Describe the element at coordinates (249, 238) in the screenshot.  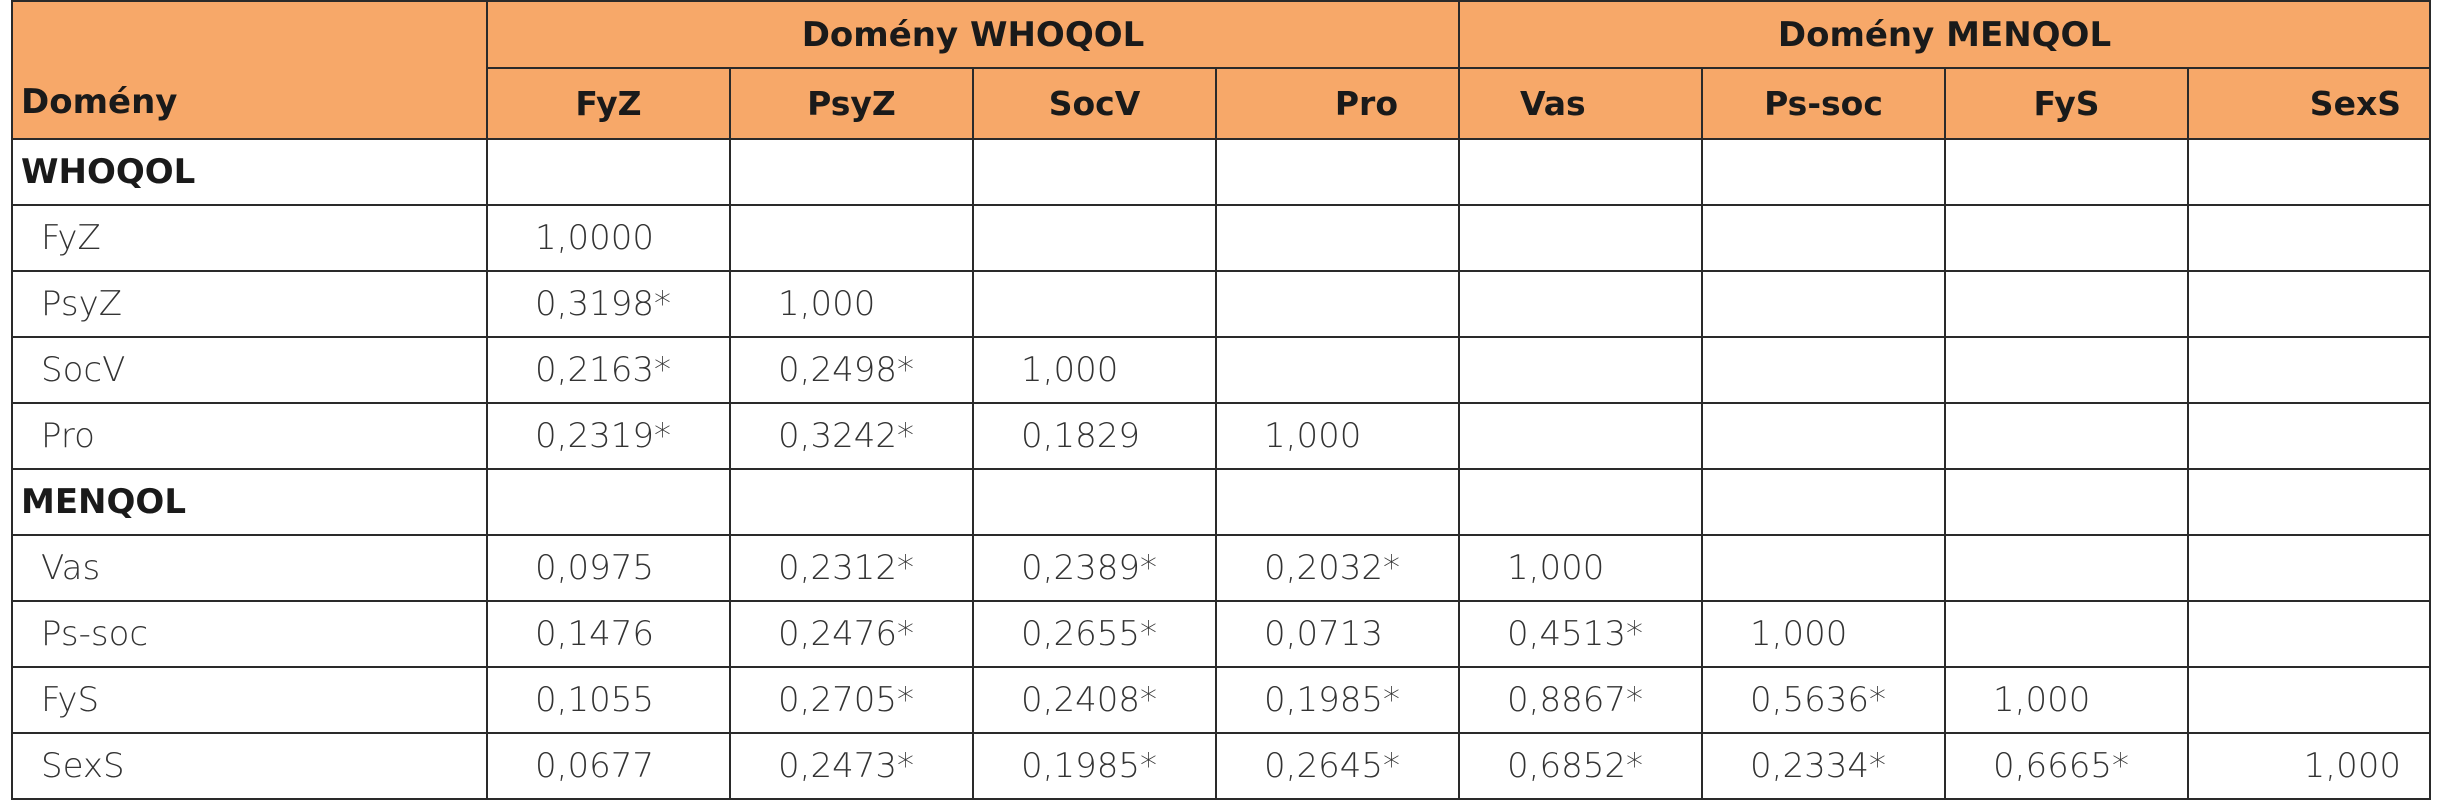
I see `row-label: FyZ` at that location.